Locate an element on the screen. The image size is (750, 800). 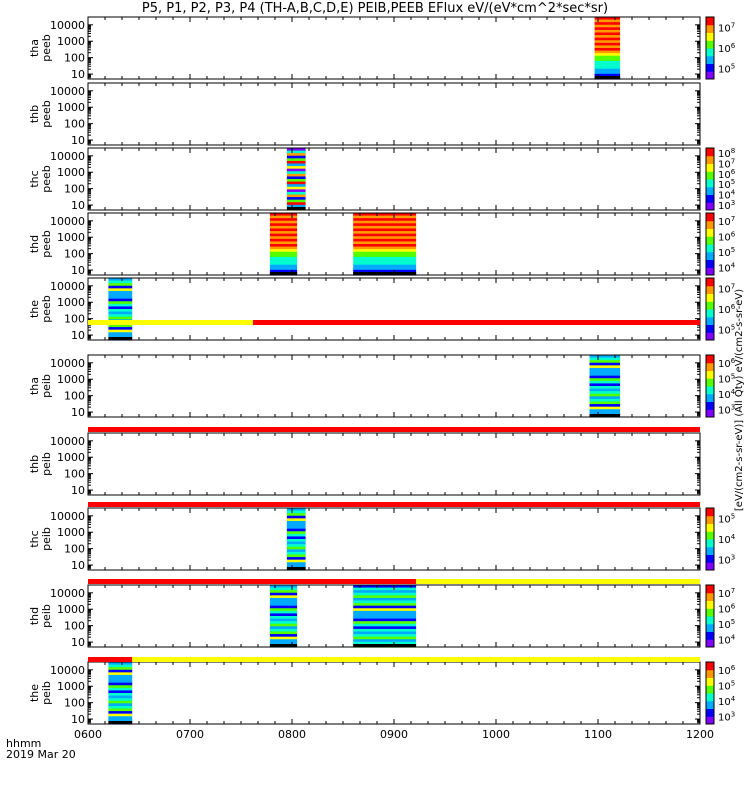
y-tick-label: 10 is located at coordinates (78, 270).